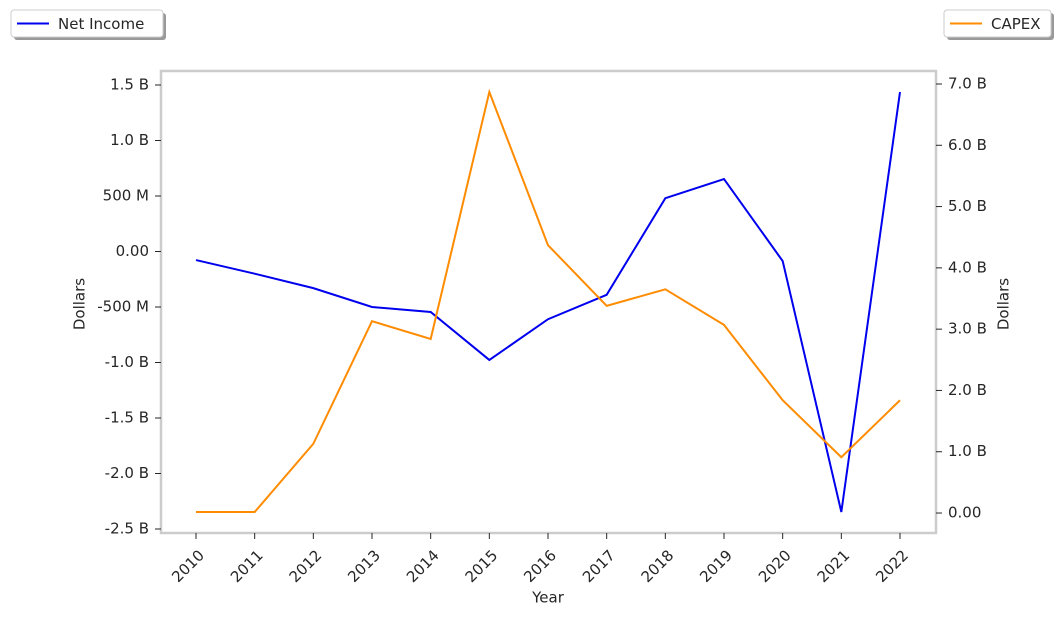 This screenshot has height=618, width=1058. I want to click on x-tick-label: 2010, so click(188, 566).